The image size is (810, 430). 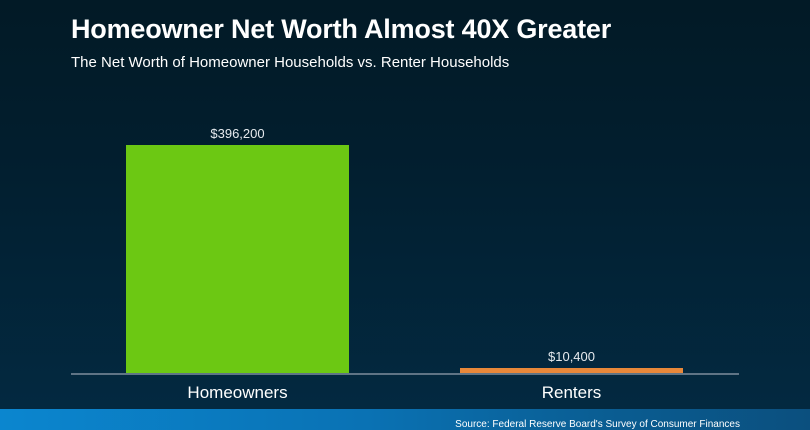 What do you see at coordinates (405, 374) in the screenshot?
I see `x-axis-line` at bounding box center [405, 374].